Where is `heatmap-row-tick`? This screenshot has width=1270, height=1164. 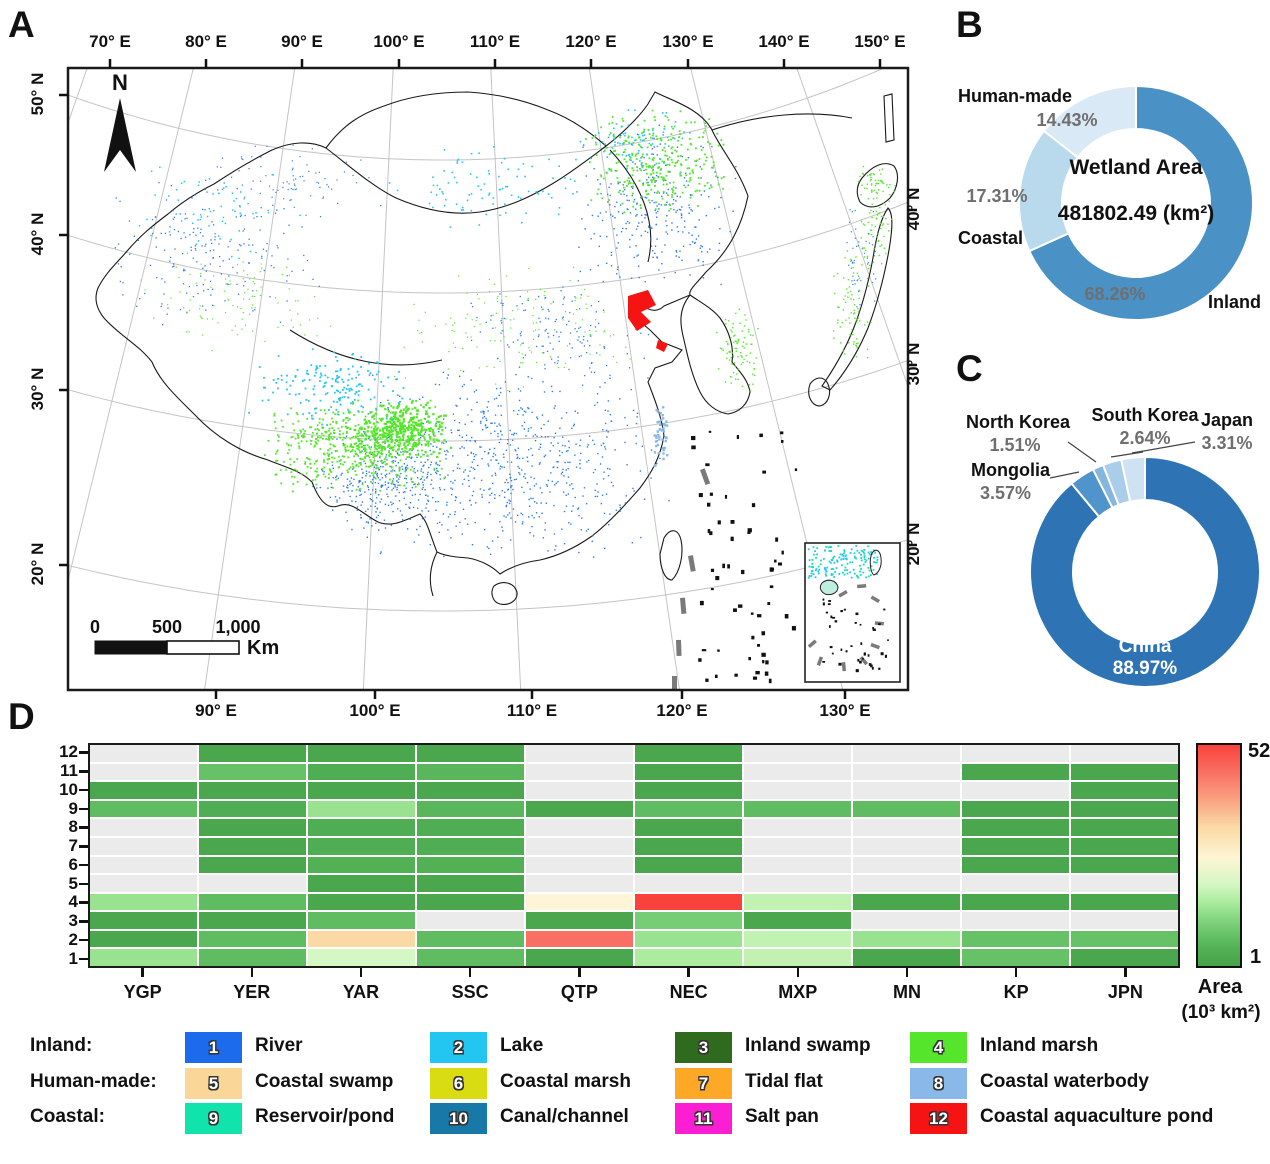
heatmap-row-tick is located at coordinates (83, 752).